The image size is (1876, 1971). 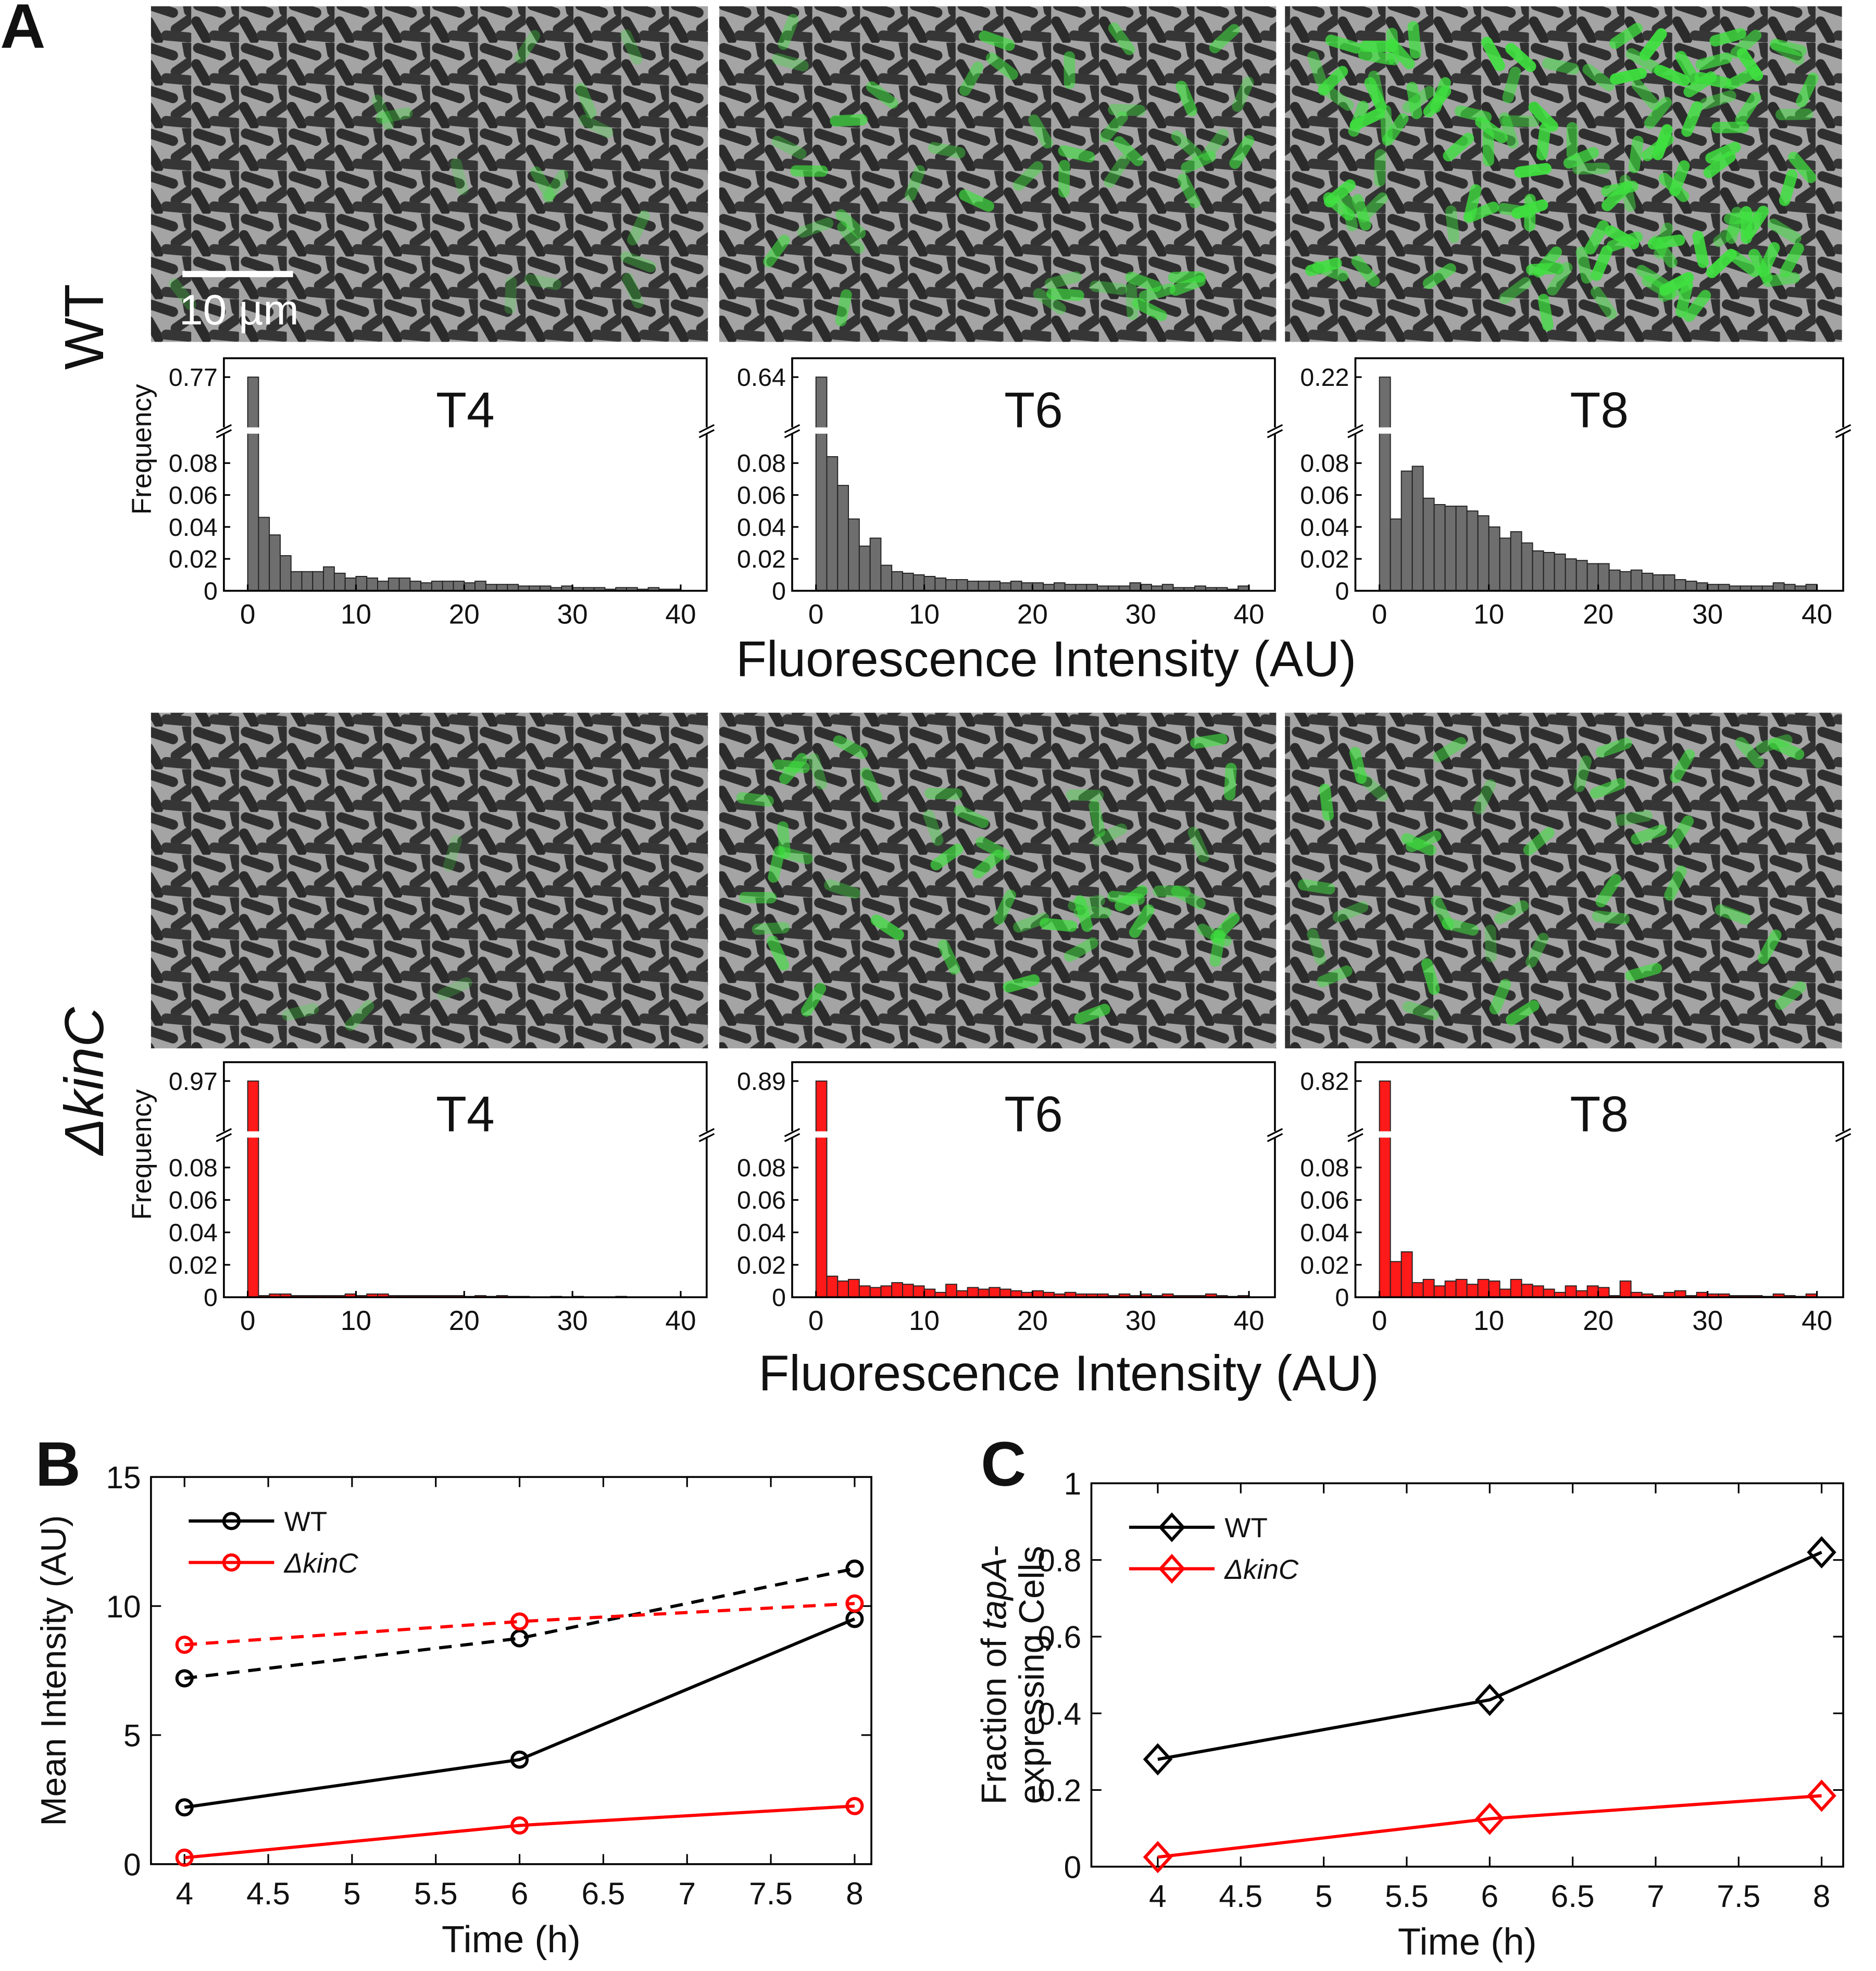 What do you see at coordinates (1240, 1896) in the screenshot?
I see `x-tick-label: 4.5` at bounding box center [1240, 1896].